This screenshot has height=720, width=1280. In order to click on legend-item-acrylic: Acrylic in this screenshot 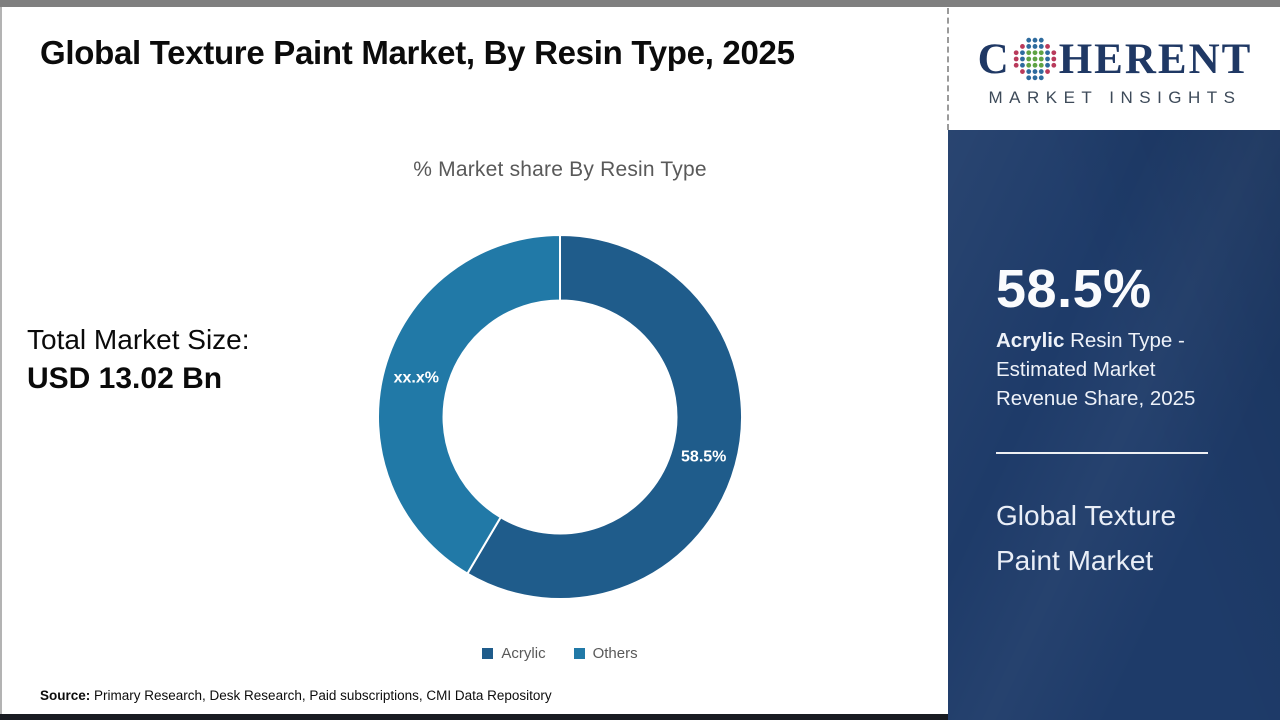, I will do `click(514, 653)`.